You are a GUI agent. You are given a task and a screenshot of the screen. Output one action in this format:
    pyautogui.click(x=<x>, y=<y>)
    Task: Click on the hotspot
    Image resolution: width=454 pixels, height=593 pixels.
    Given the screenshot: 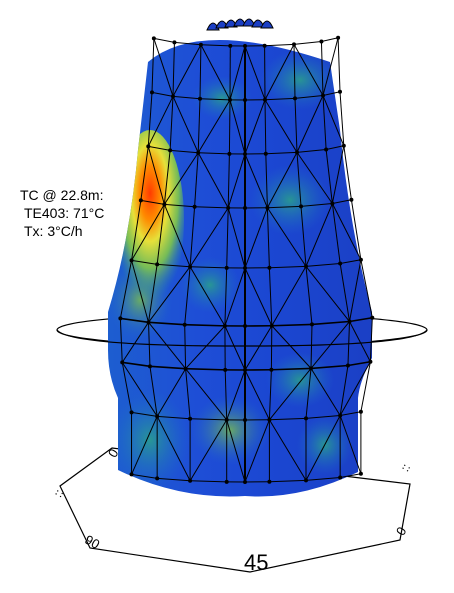 What is the action you would take?
    pyautogui.click(x=150, y=220)
    